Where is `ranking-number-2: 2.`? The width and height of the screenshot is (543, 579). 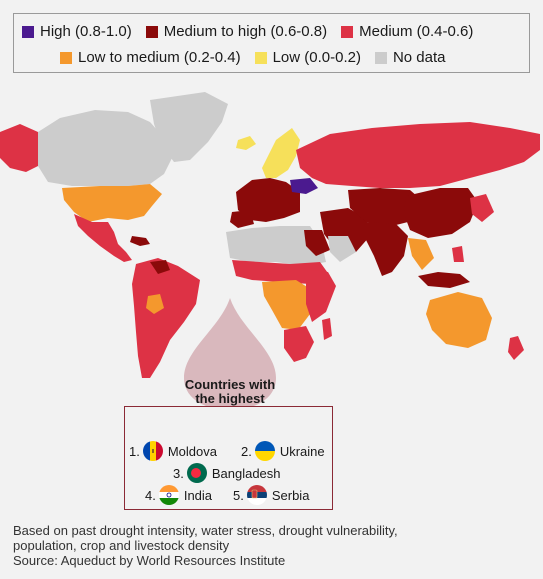 ranking-number-2: 2. is located at coordinates (246, 451).